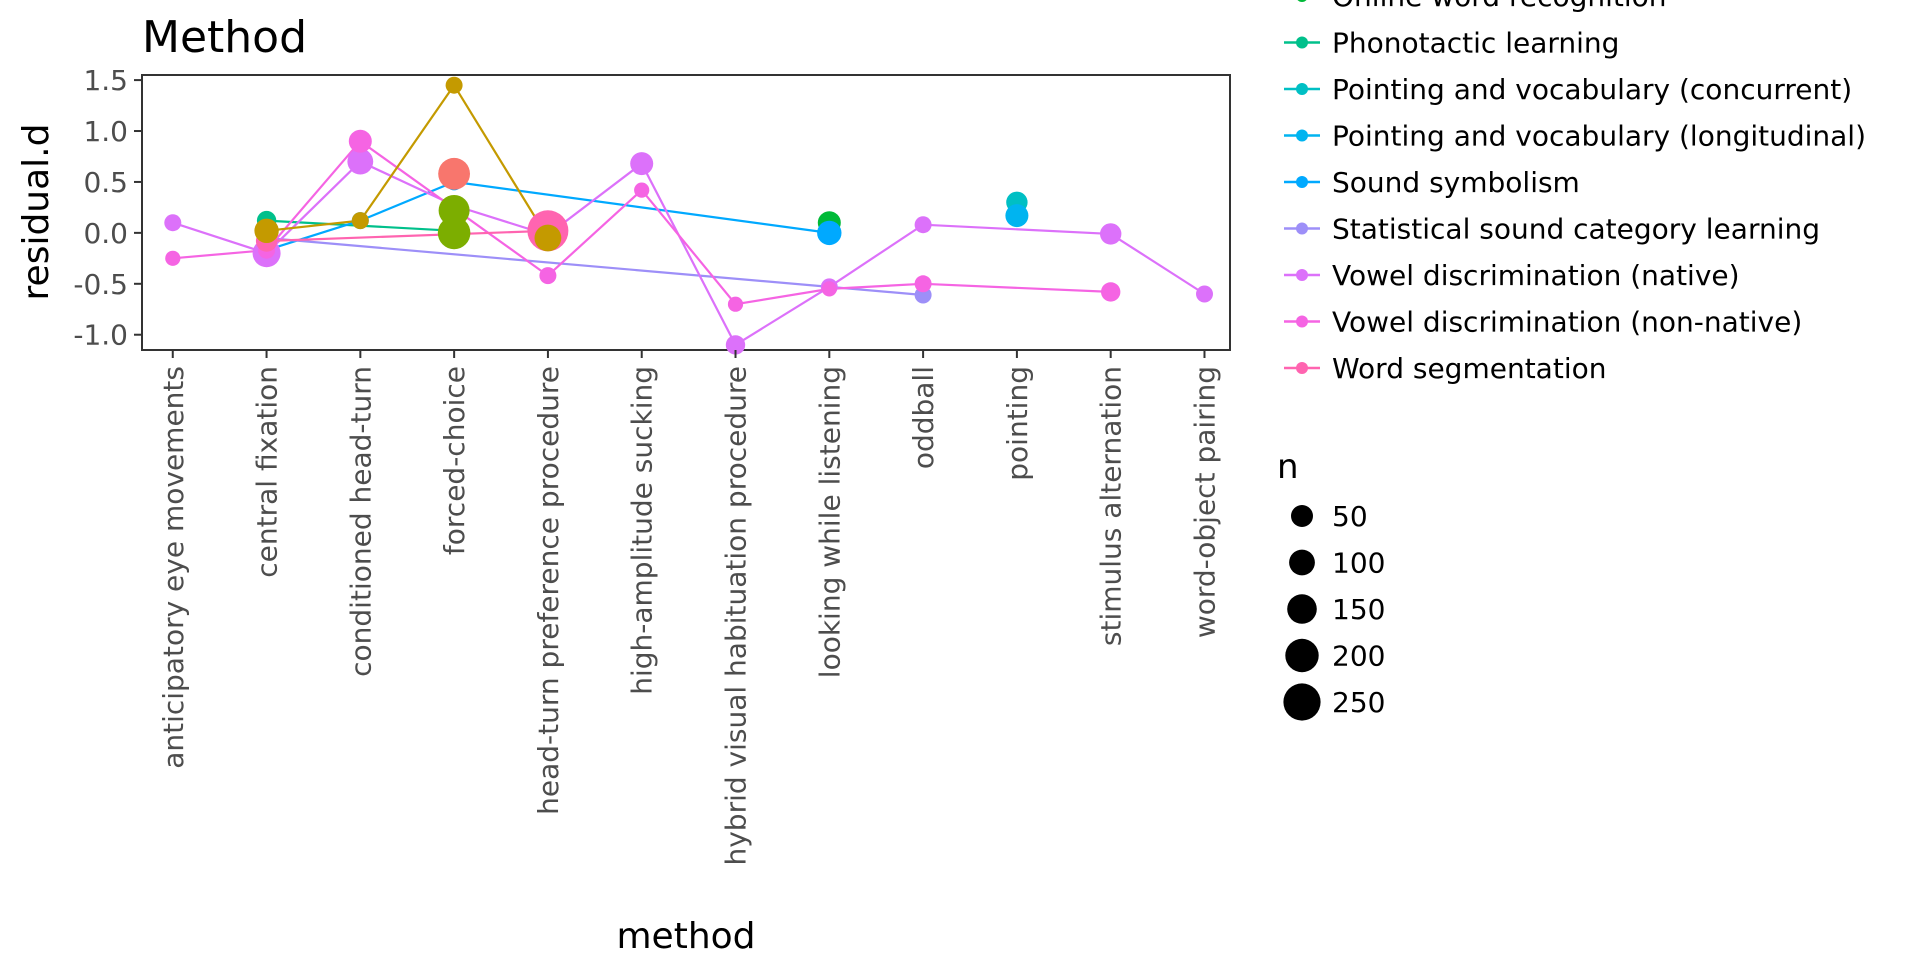 This screenshot has height=960, width=1920. I want to click on legend-item: Vowel discrimination (native), so click(1512, 275).